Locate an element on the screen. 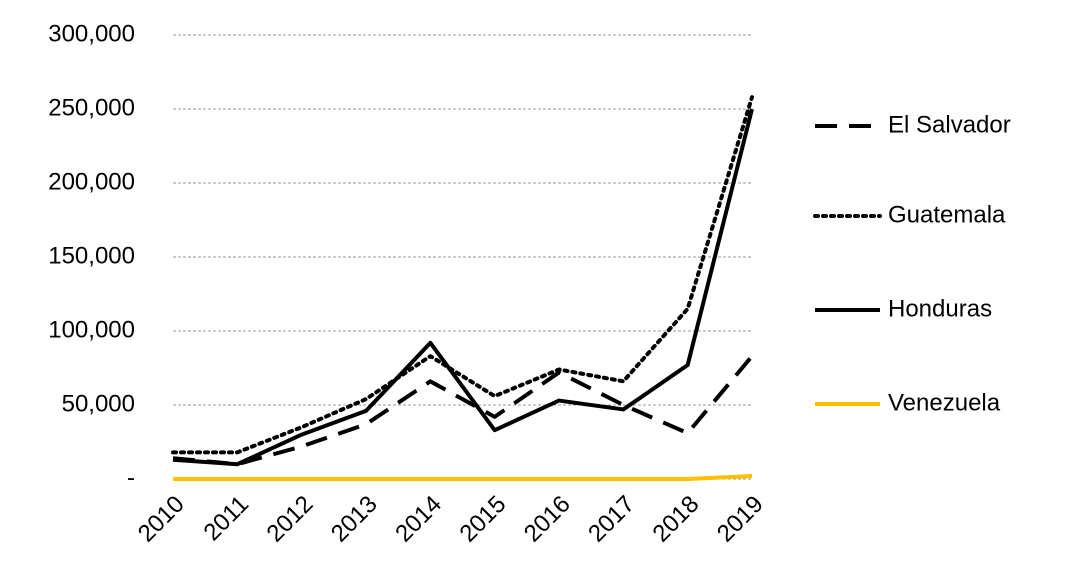 The image size is (1081, 581). x-tick-label: 2018 is located at coordinates (676, 519).